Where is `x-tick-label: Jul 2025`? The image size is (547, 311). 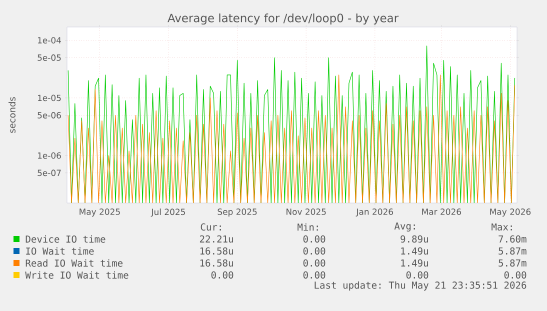 x-tick-label: Jul 2025 is located at coordinates (167, 212).